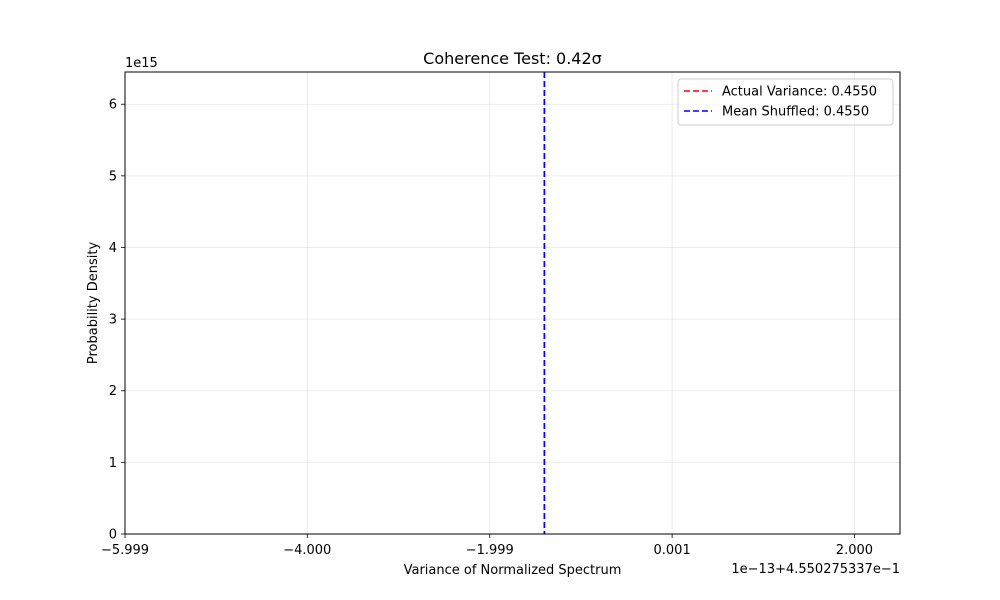 The height and width of the screenshot is (600, 1000). What do you see at coordinates (854, 550) in the screenshot?
I see `x-tick-label: 2.000` at bounding box center [854, 550].